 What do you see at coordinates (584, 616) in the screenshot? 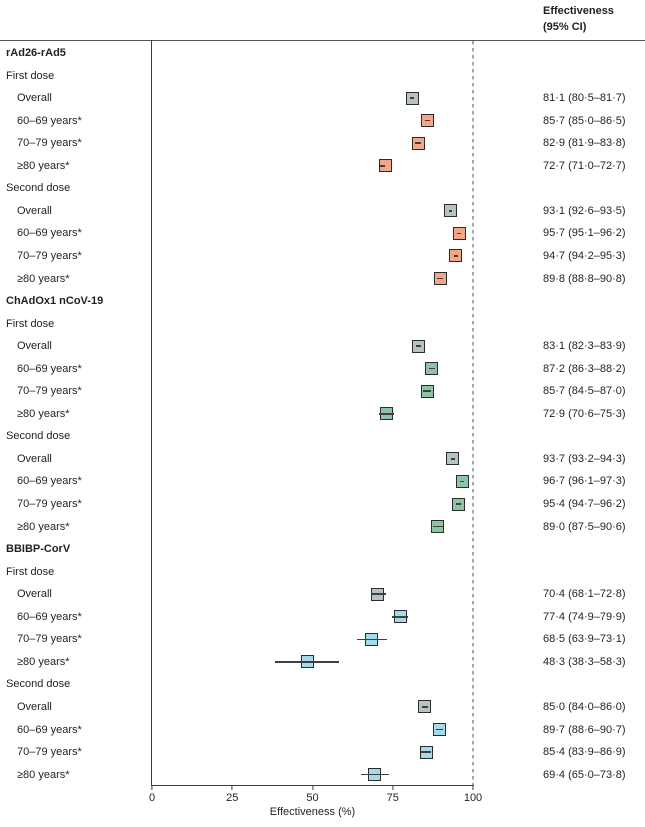
I see `effectiveness-value: 77·4 (74·9–79·9)` at bounding box center [584, 616].